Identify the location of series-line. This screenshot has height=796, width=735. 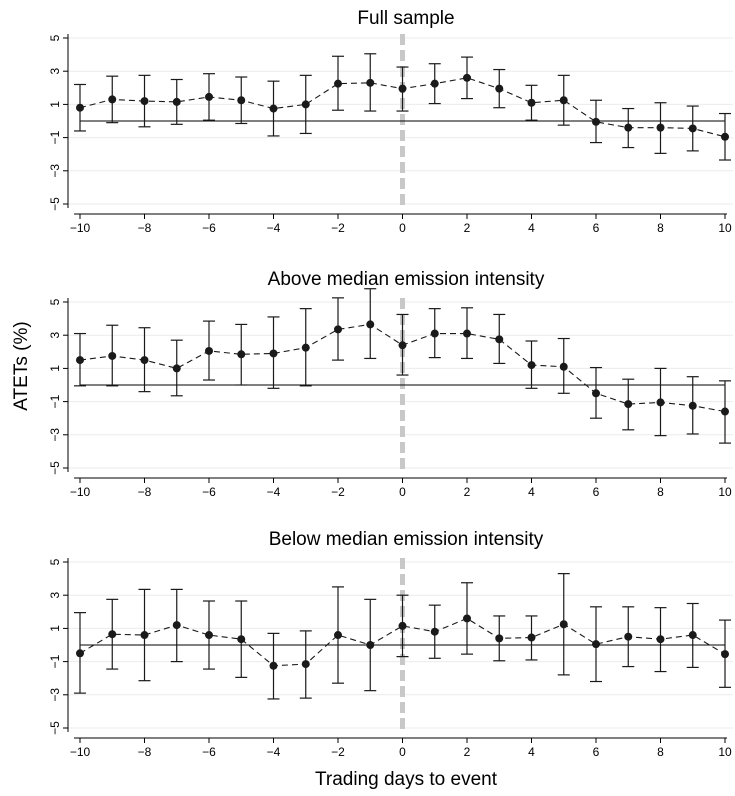
(402, 642).